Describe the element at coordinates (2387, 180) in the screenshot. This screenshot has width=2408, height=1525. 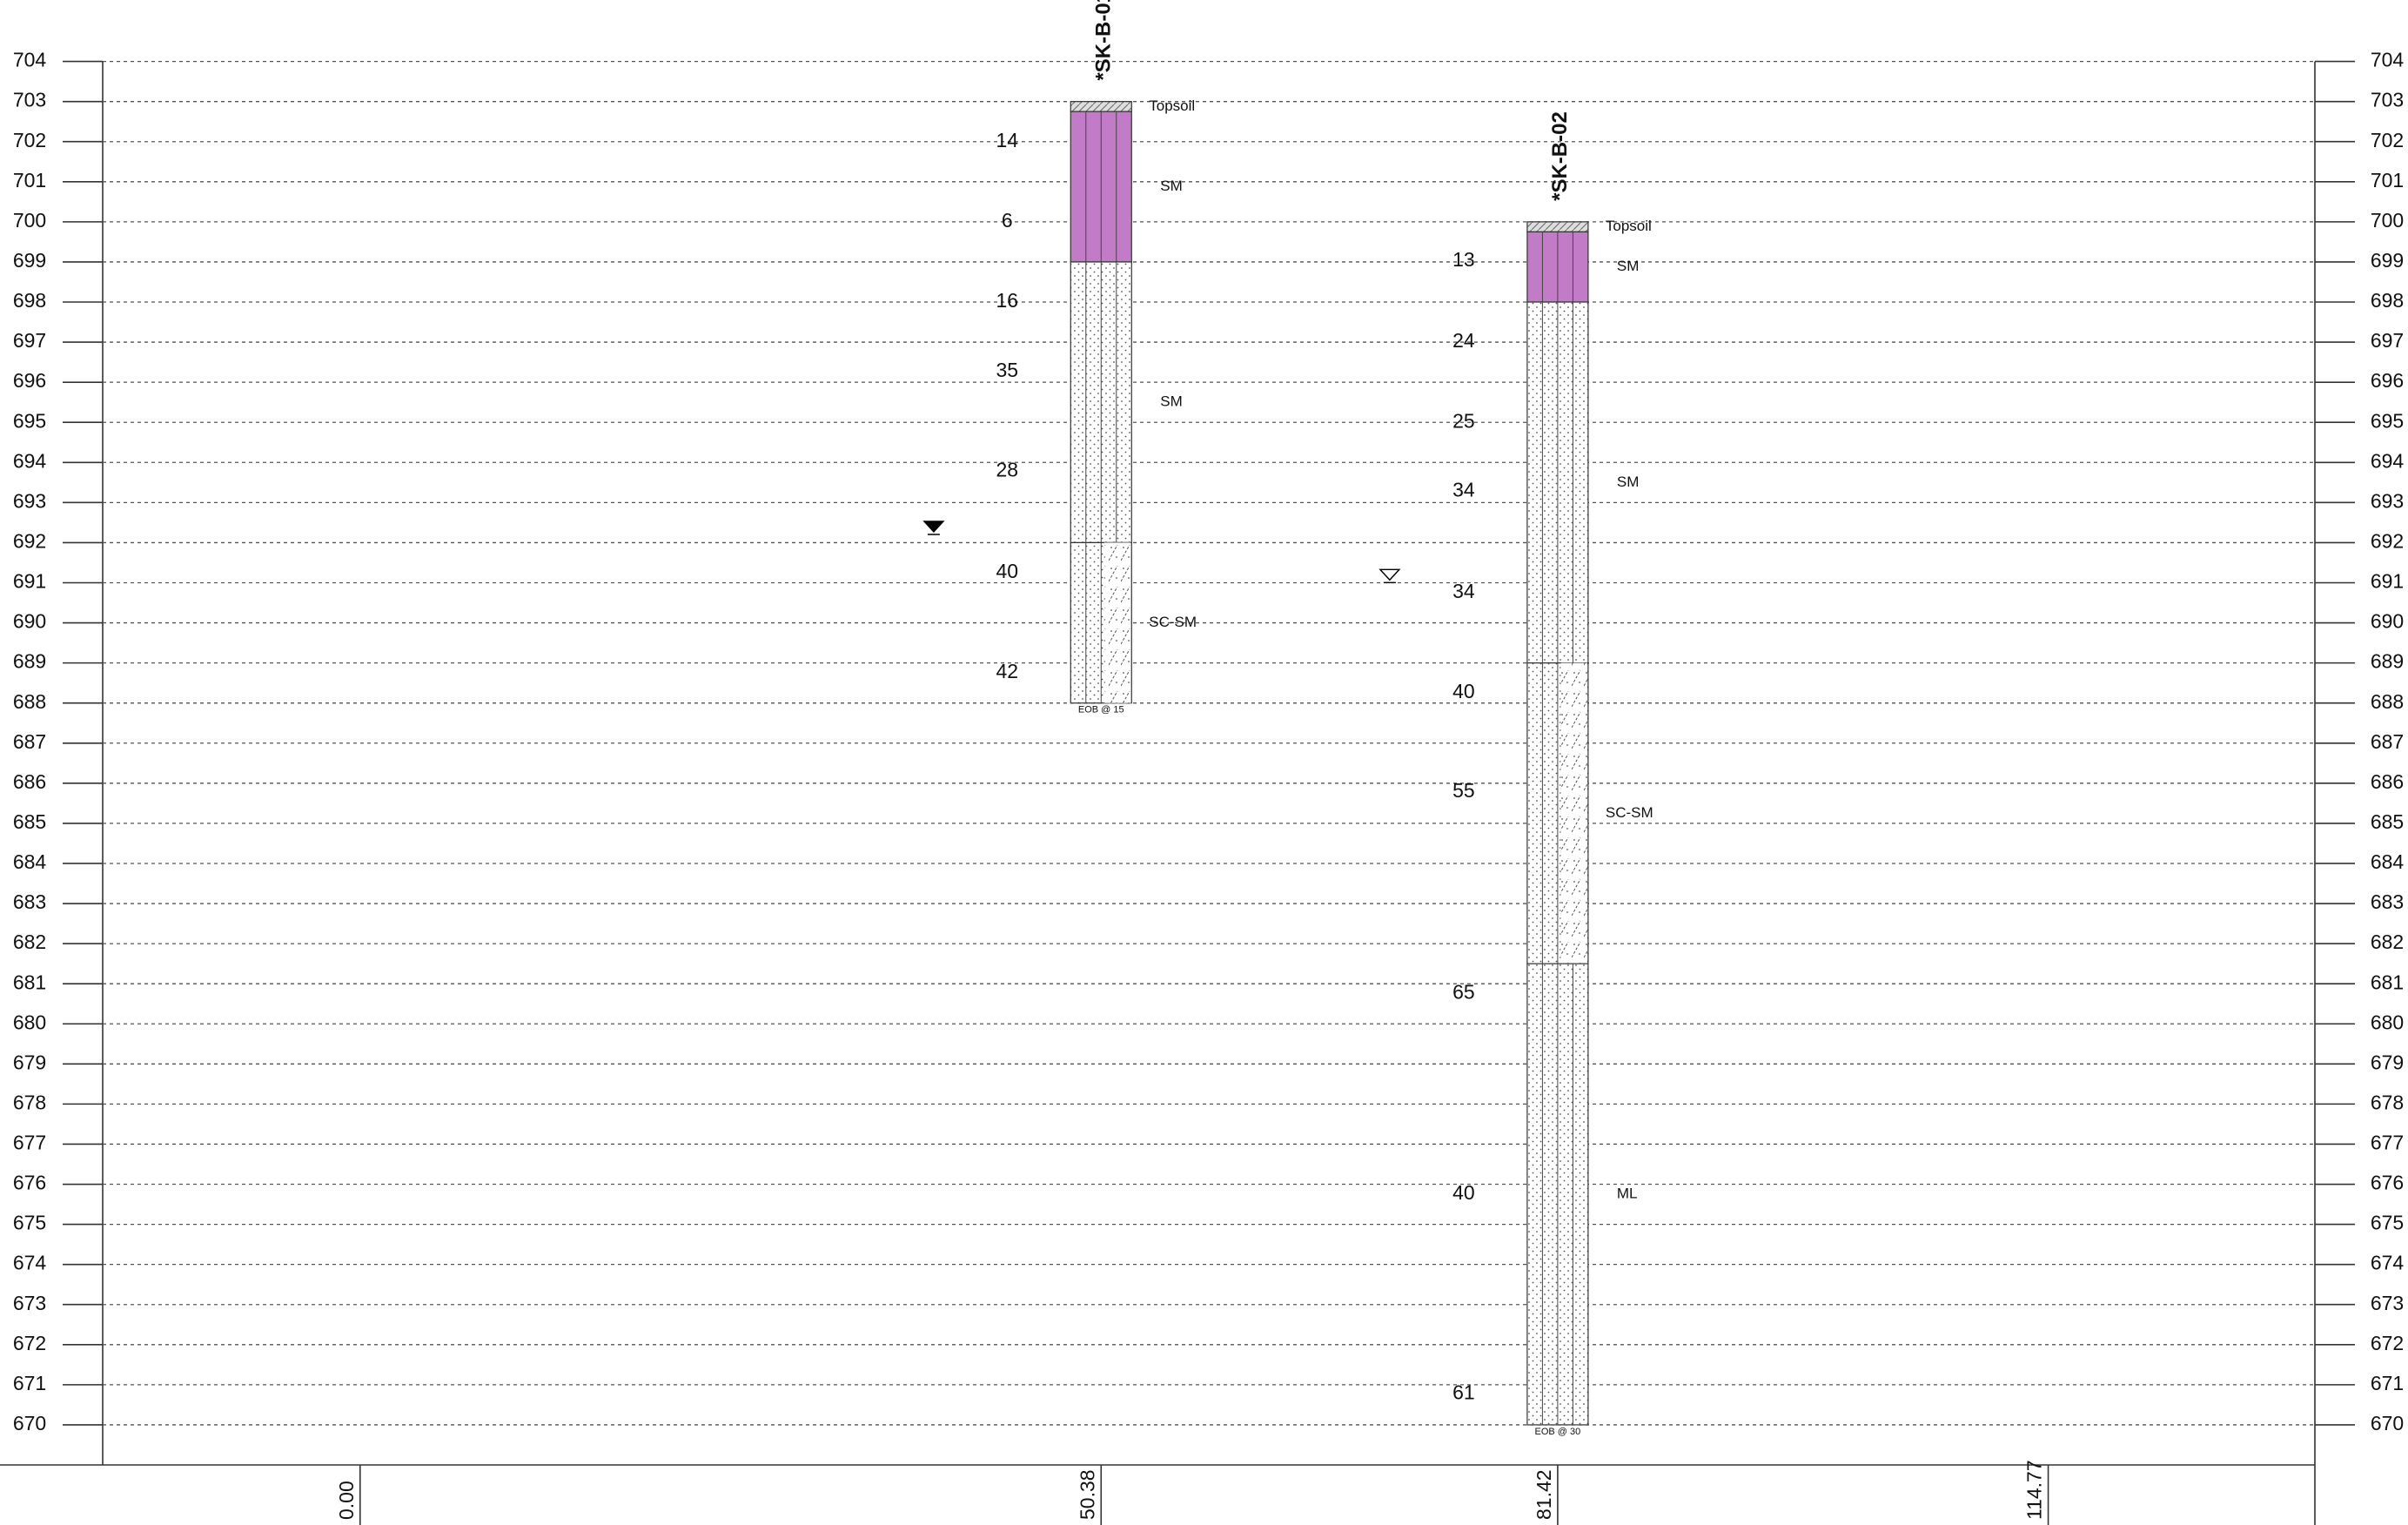
I see `elevation-label: 701` at that location.